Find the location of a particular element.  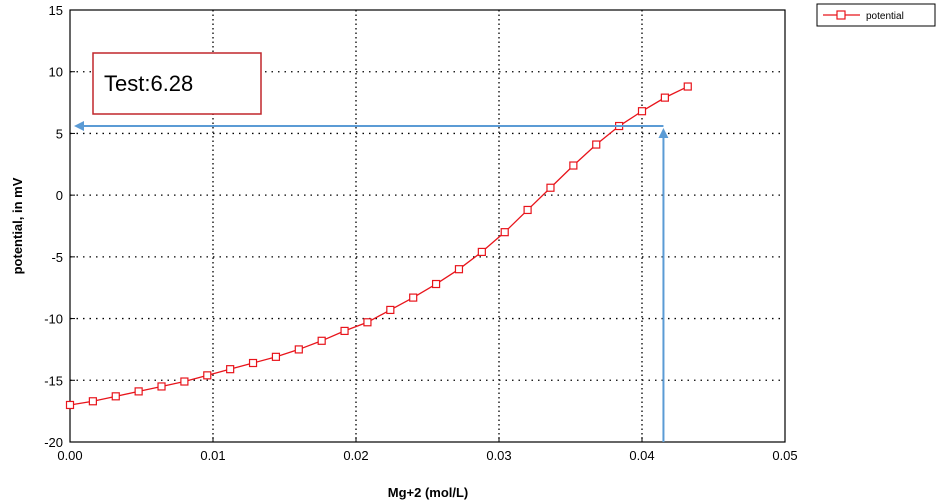

y-tick-label: -10 is located at coordinates (53, 319).